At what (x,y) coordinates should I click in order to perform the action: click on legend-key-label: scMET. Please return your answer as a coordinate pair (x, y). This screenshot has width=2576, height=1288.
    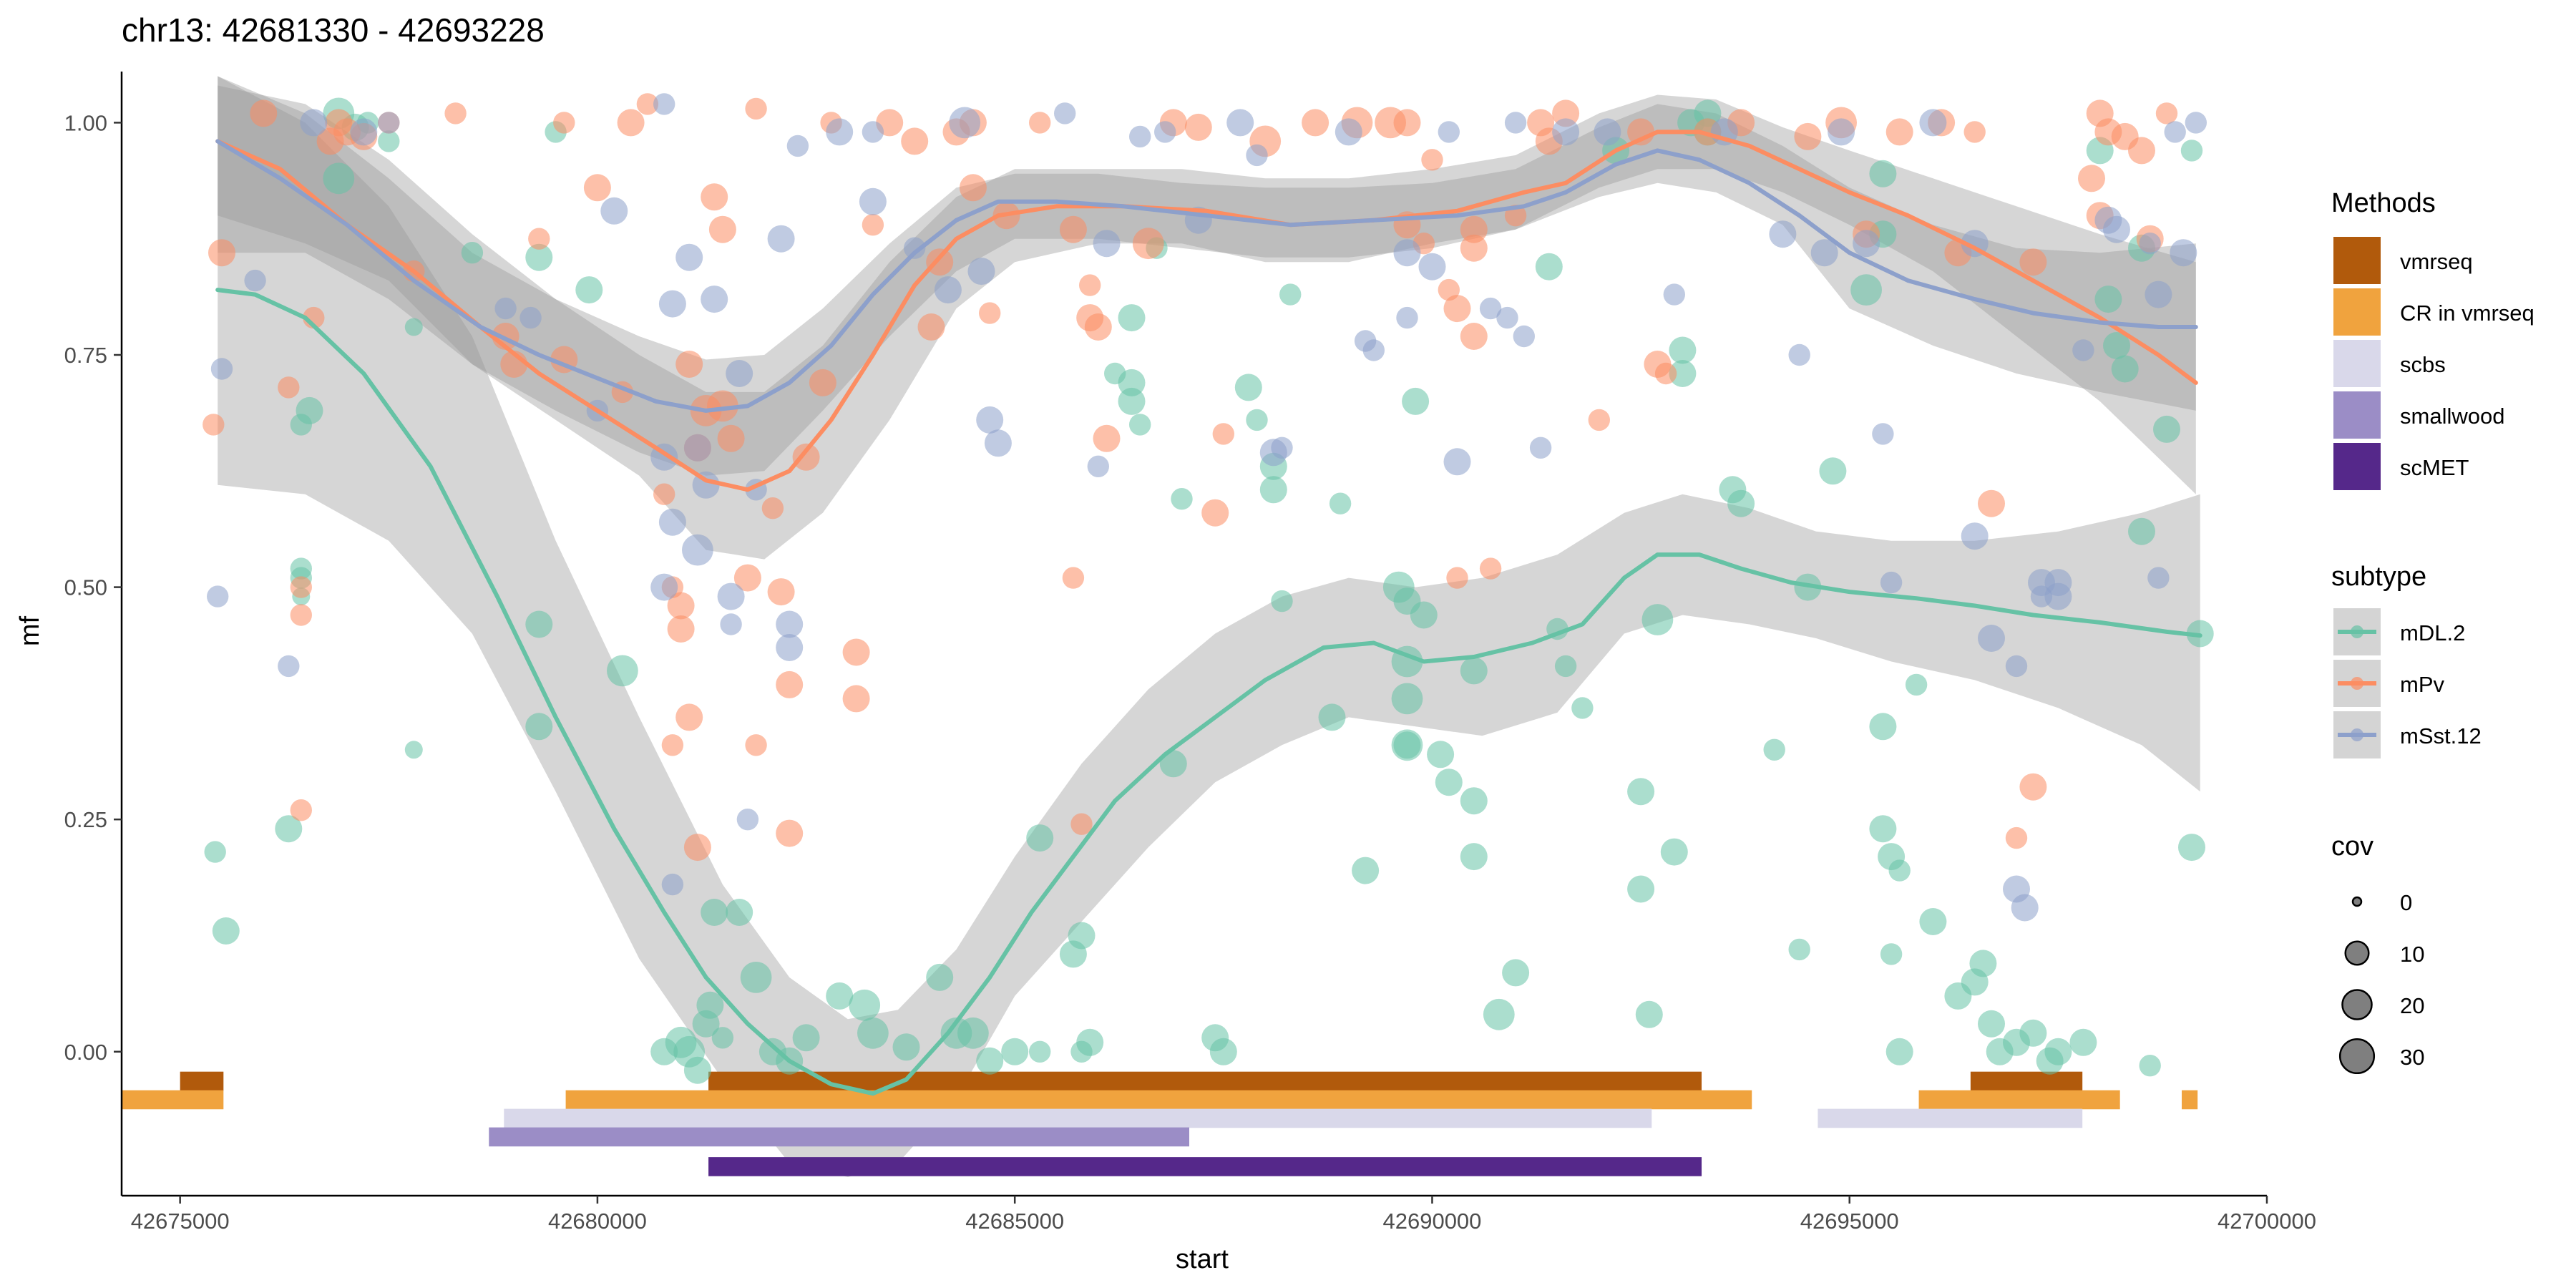
    Looking at the image, I should click on (2434, 467).